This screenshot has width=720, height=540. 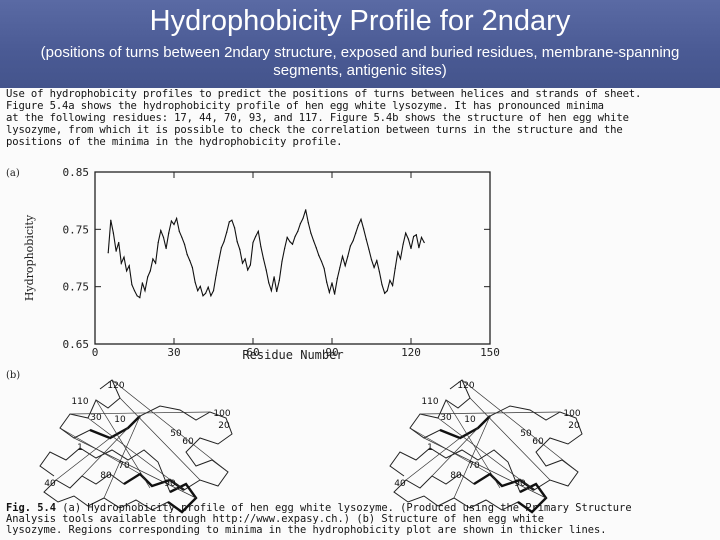 I want to click on y-axis-label: Hydrophobicity, so click(x=29, y=257).